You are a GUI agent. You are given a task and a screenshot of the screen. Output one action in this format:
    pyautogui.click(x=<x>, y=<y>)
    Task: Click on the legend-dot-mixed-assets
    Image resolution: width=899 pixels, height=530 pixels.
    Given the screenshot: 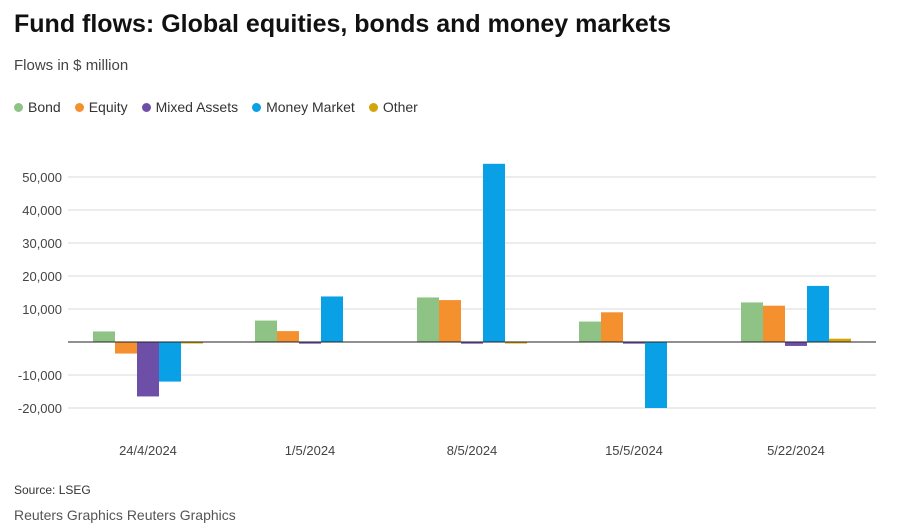 What is the action you would take?
    pyautogui.click(x=146, y=107)
    